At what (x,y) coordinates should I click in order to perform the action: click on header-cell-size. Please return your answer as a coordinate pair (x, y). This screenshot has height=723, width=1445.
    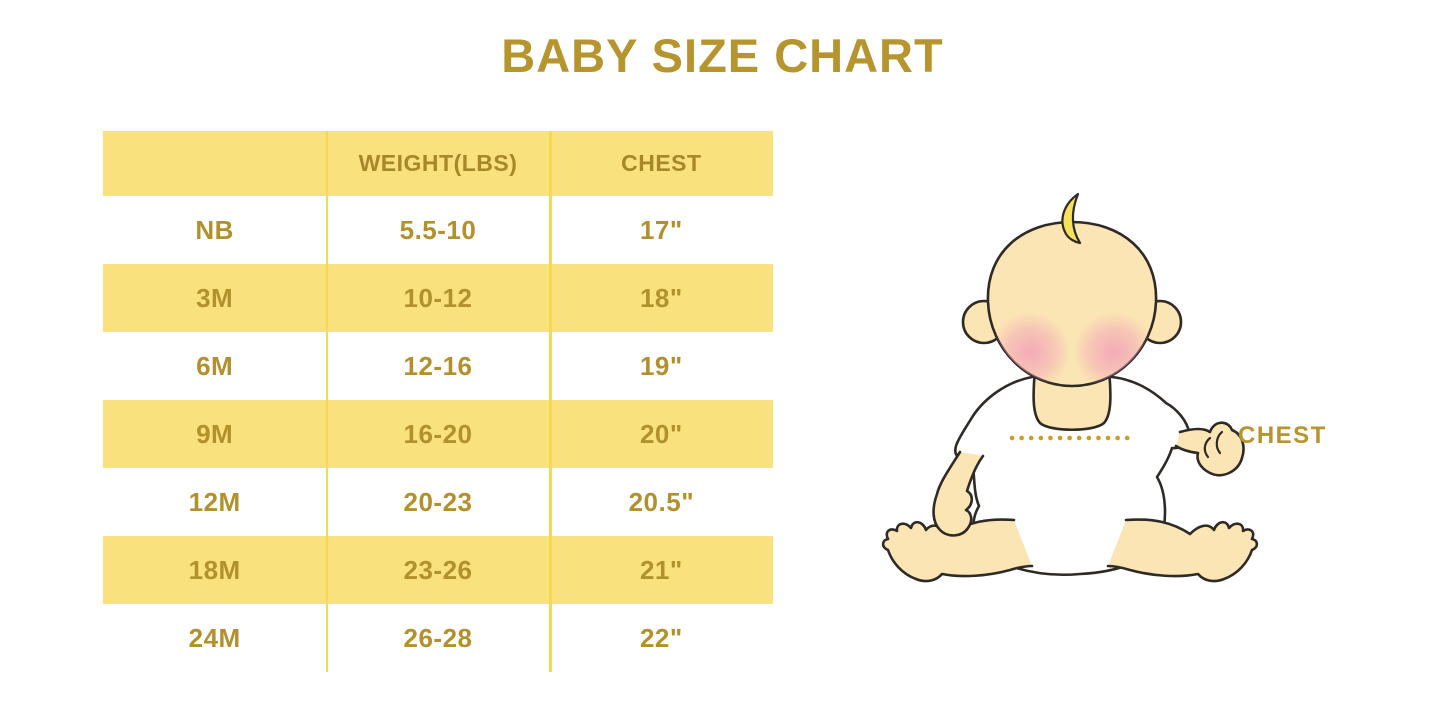
    Looking at the image, I should click on (214, 163).